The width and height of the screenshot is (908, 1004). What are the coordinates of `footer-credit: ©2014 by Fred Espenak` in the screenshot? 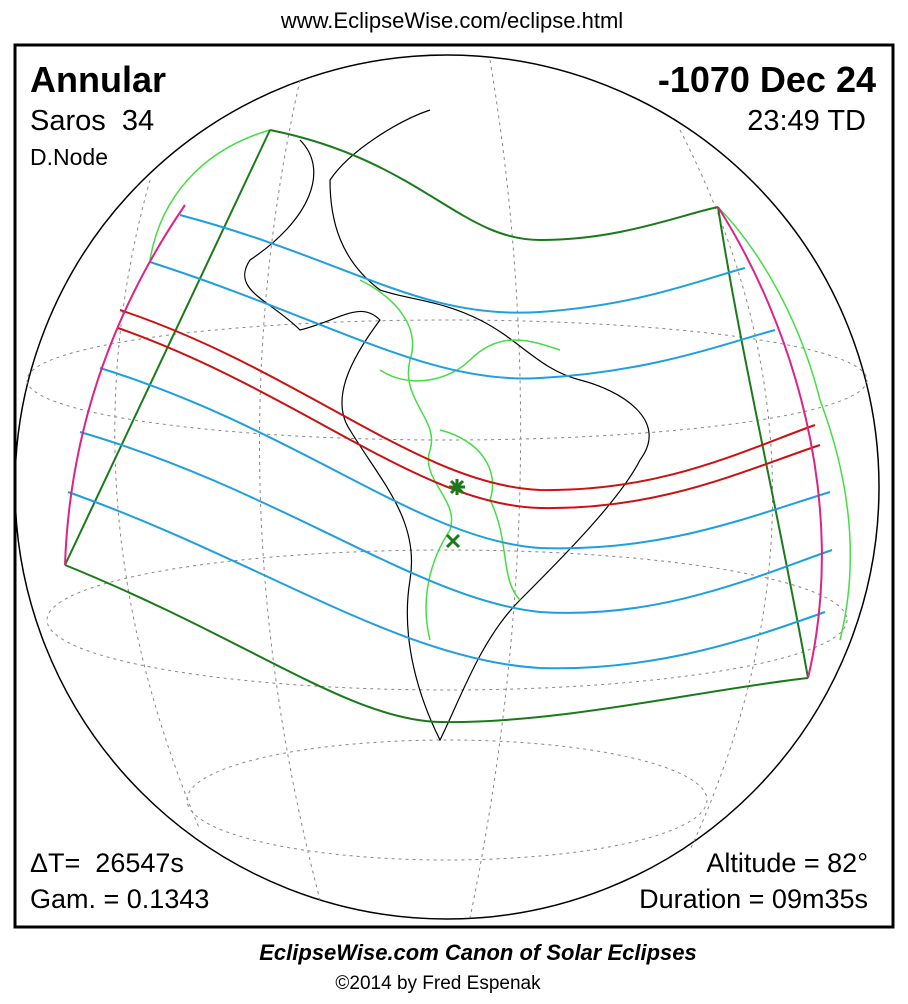 It's located at (438, 983).